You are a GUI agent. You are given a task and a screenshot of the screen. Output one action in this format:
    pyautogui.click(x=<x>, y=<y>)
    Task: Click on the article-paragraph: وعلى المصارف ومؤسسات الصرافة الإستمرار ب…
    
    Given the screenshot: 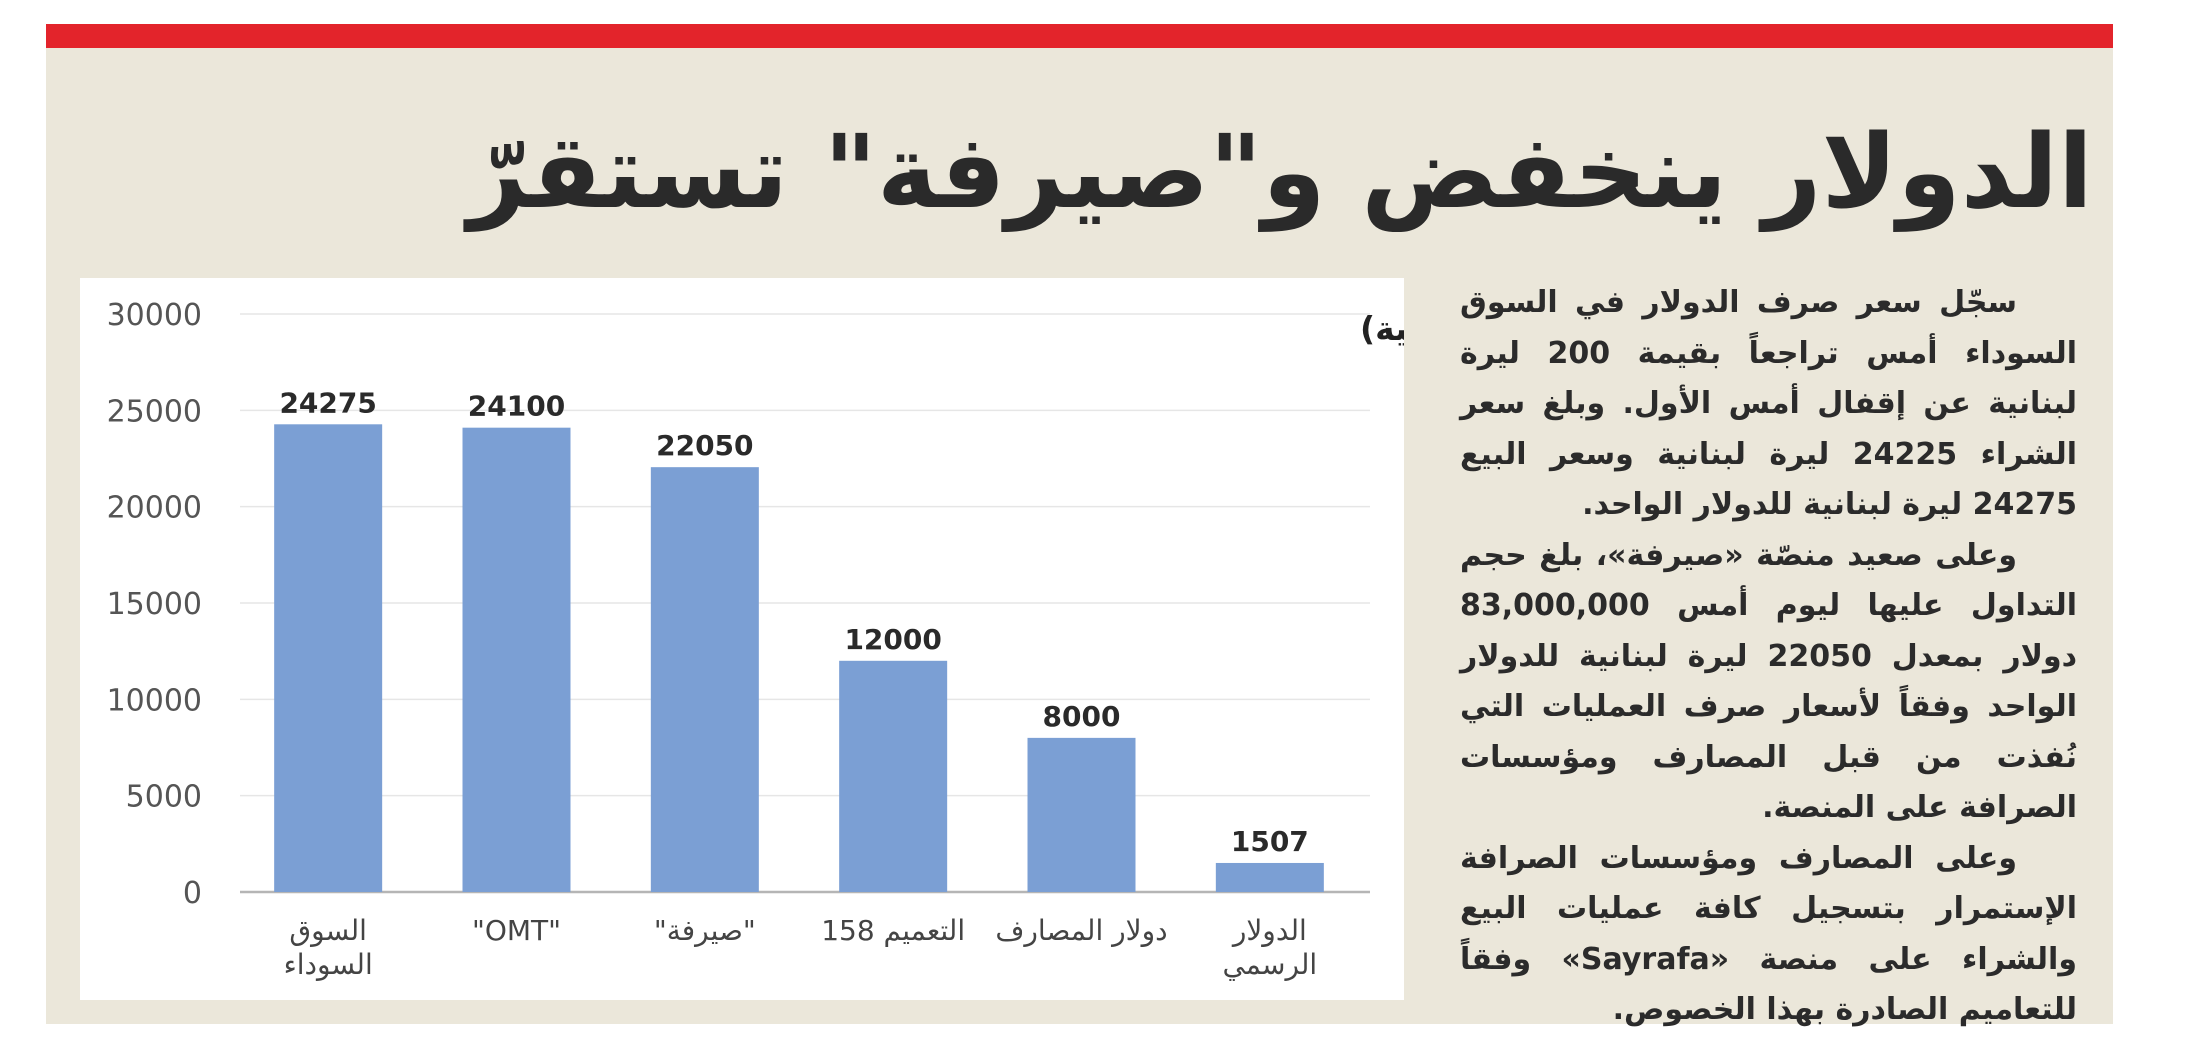 What is the action you would take?
    pyautogui.click(x=1768, y=934)
    